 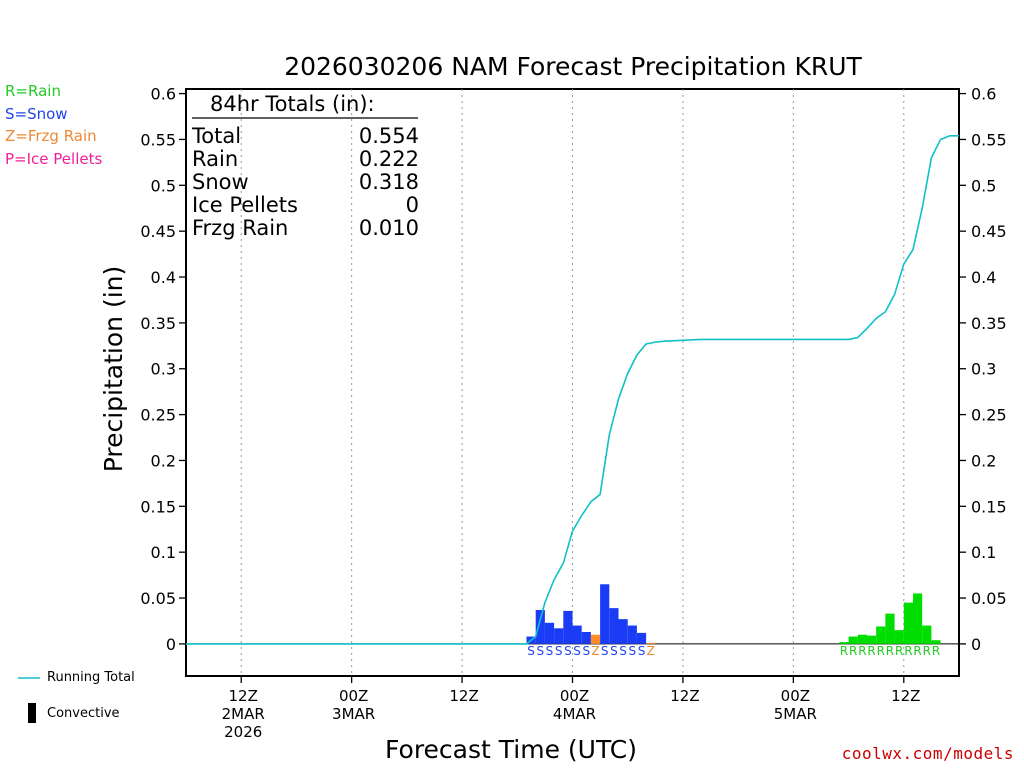 I want to click on type-code-15: R, so click(x=853, y=651).